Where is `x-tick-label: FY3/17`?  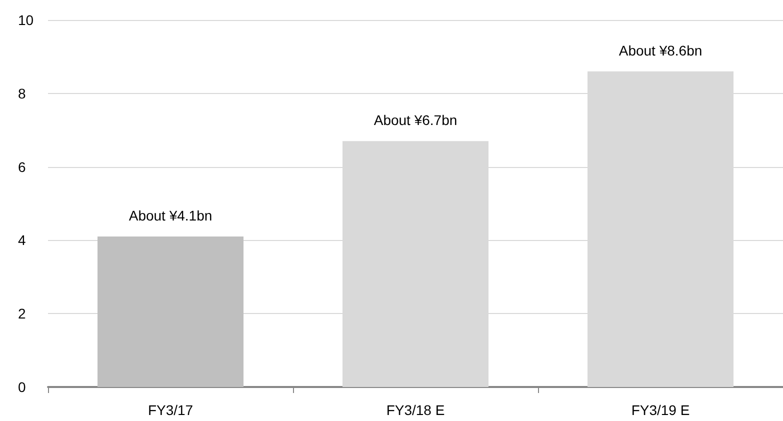
x-tick-label: FY3/17 is located at coordinates (171, 410).